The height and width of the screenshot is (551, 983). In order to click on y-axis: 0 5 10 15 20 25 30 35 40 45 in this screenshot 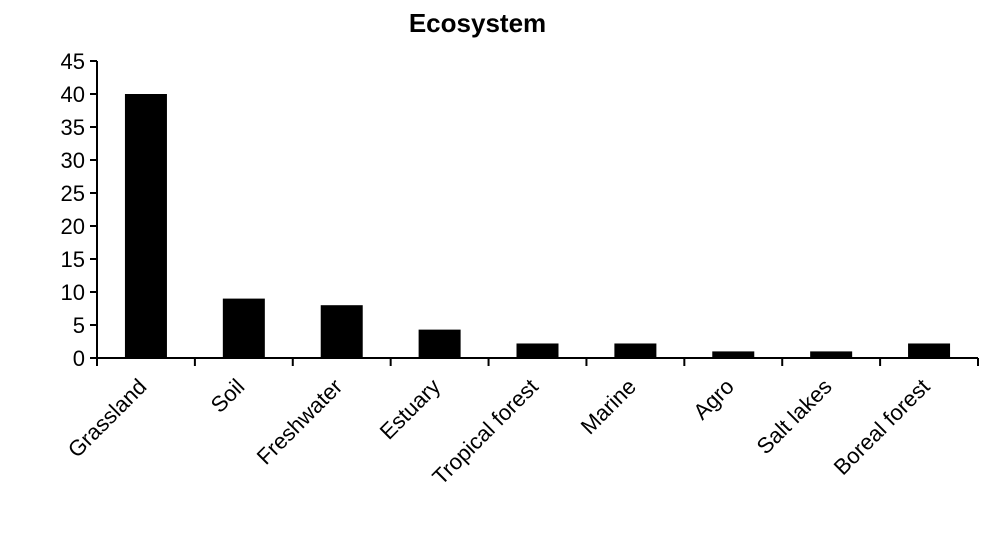, I will do `click(79, 210)`.